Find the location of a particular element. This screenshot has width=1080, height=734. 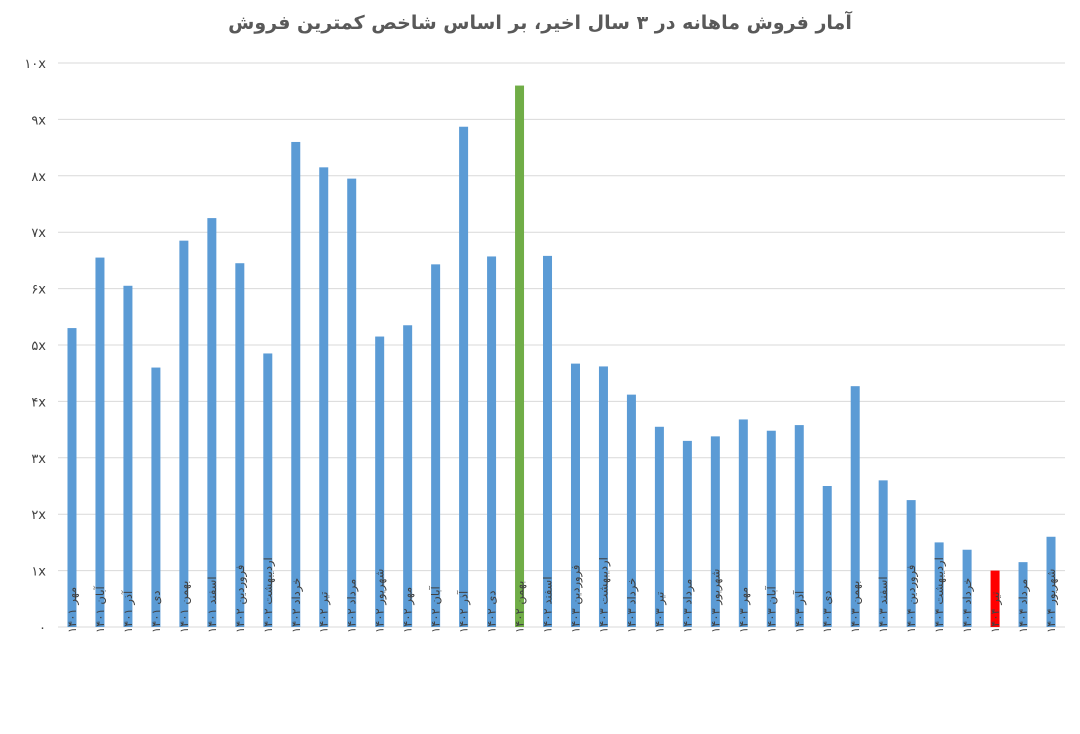

x-tick-label: خرداد ۱۴۰۲ is located at coordinates (296, 605).